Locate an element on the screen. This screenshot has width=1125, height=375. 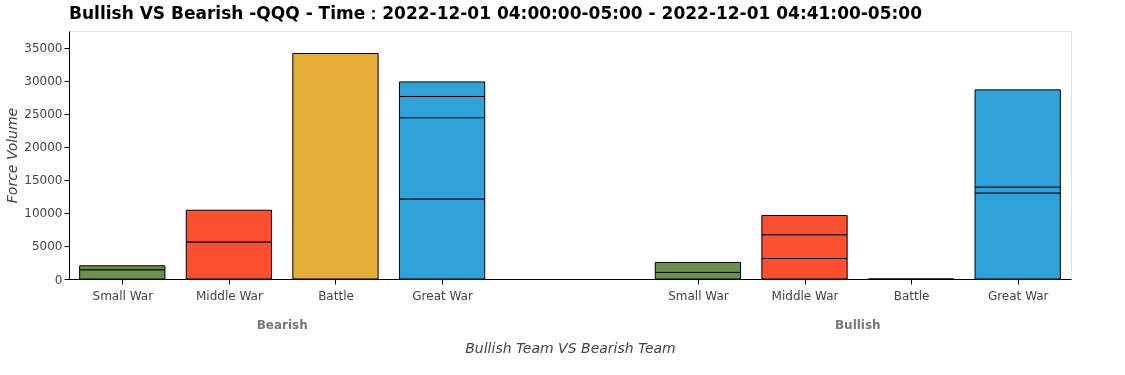
y-tick-label: 10000 is located at coordinates (43, 213).